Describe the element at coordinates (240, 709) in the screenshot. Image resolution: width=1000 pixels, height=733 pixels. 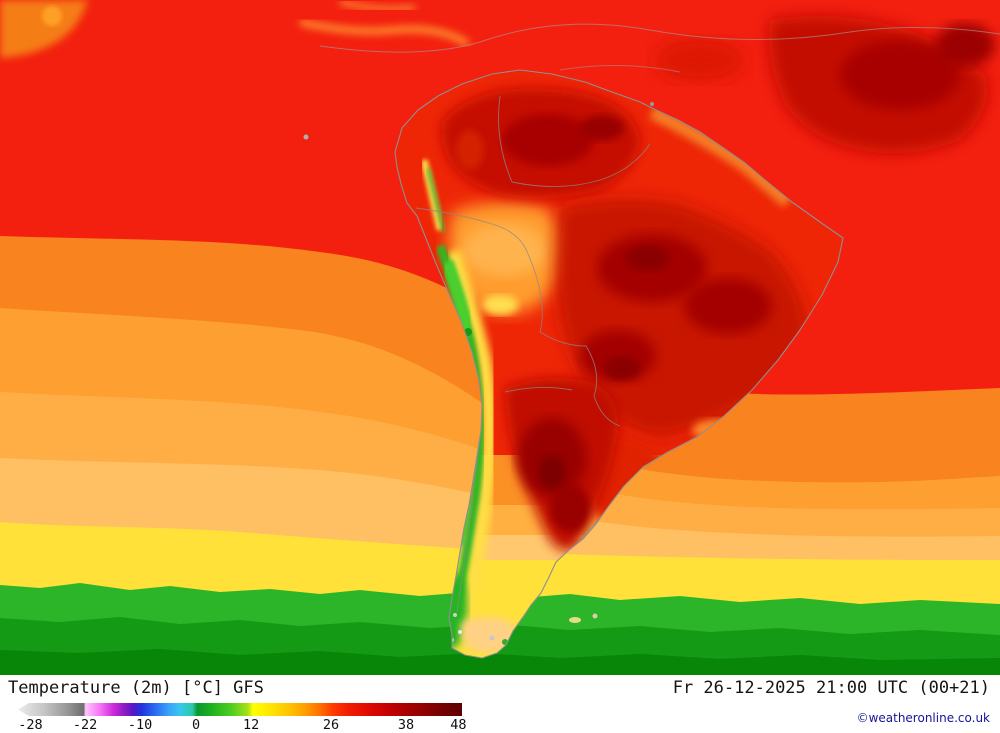
I see `legend-gradient-bar` at that location.